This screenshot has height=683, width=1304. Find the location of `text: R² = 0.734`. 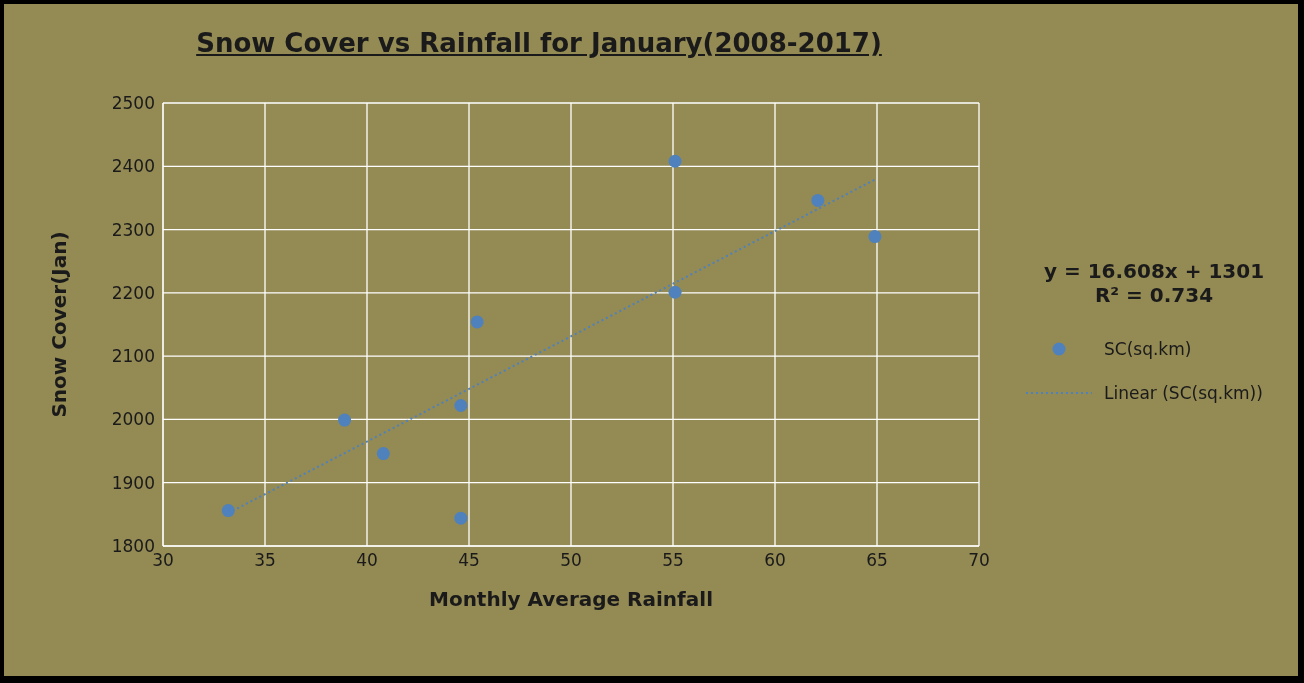

text: R² = 0.734 is located at coordinates (1154, 295).